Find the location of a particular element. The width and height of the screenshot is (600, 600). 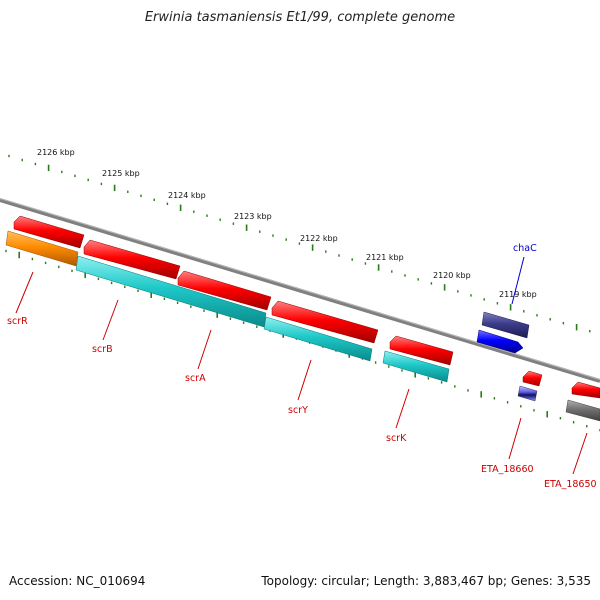

feature-cyan-scrY is located at coordinates (318, 339).